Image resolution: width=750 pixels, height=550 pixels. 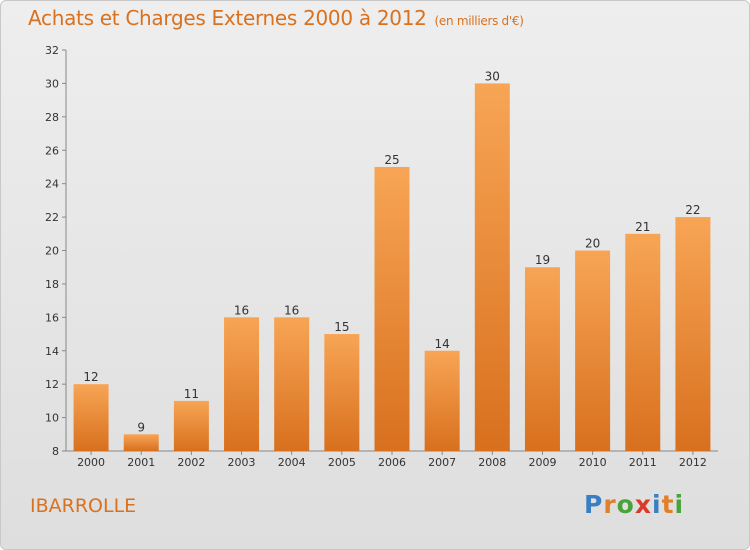 I want to click on y-tick-label: 16, so click(x=52, y=317).